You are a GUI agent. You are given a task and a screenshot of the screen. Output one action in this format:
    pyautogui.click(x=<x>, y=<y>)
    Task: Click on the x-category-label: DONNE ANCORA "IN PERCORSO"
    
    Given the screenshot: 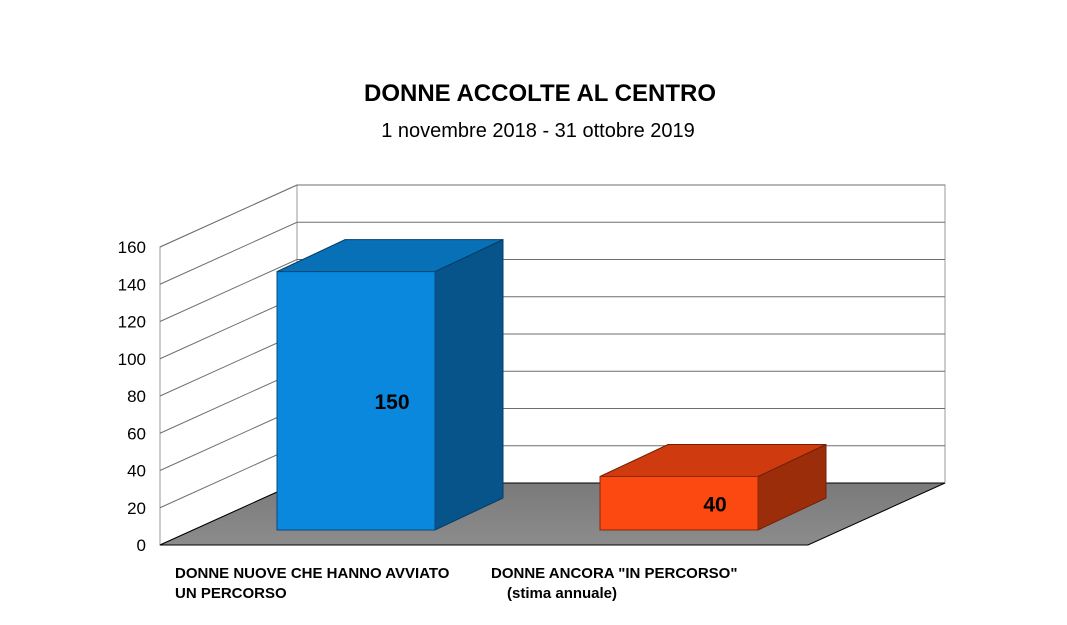 What is the action you would take?
    pyautogui.click(x=614, y=573)
    